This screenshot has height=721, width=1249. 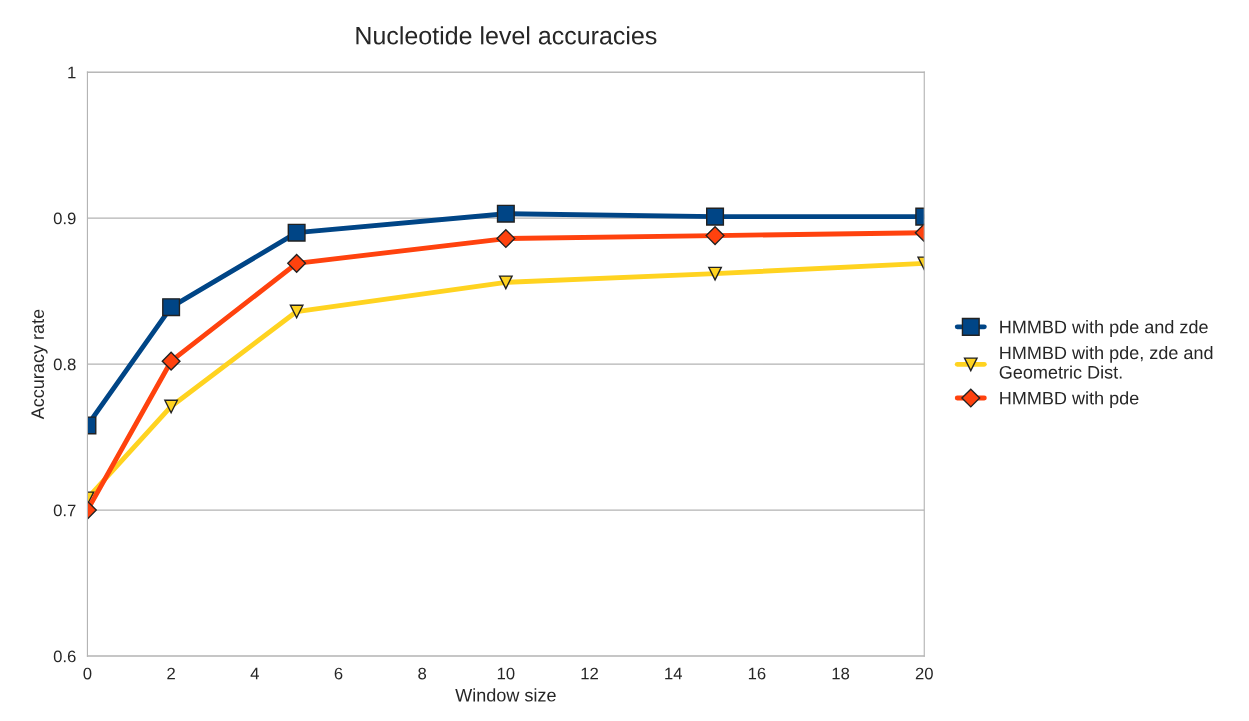 What do you see at coordinates (1106, 362) in the screenshot?
I see `legend-label: HMMBD with pde, zde and Geometric Dist.` at bounding box center [1106, 362].